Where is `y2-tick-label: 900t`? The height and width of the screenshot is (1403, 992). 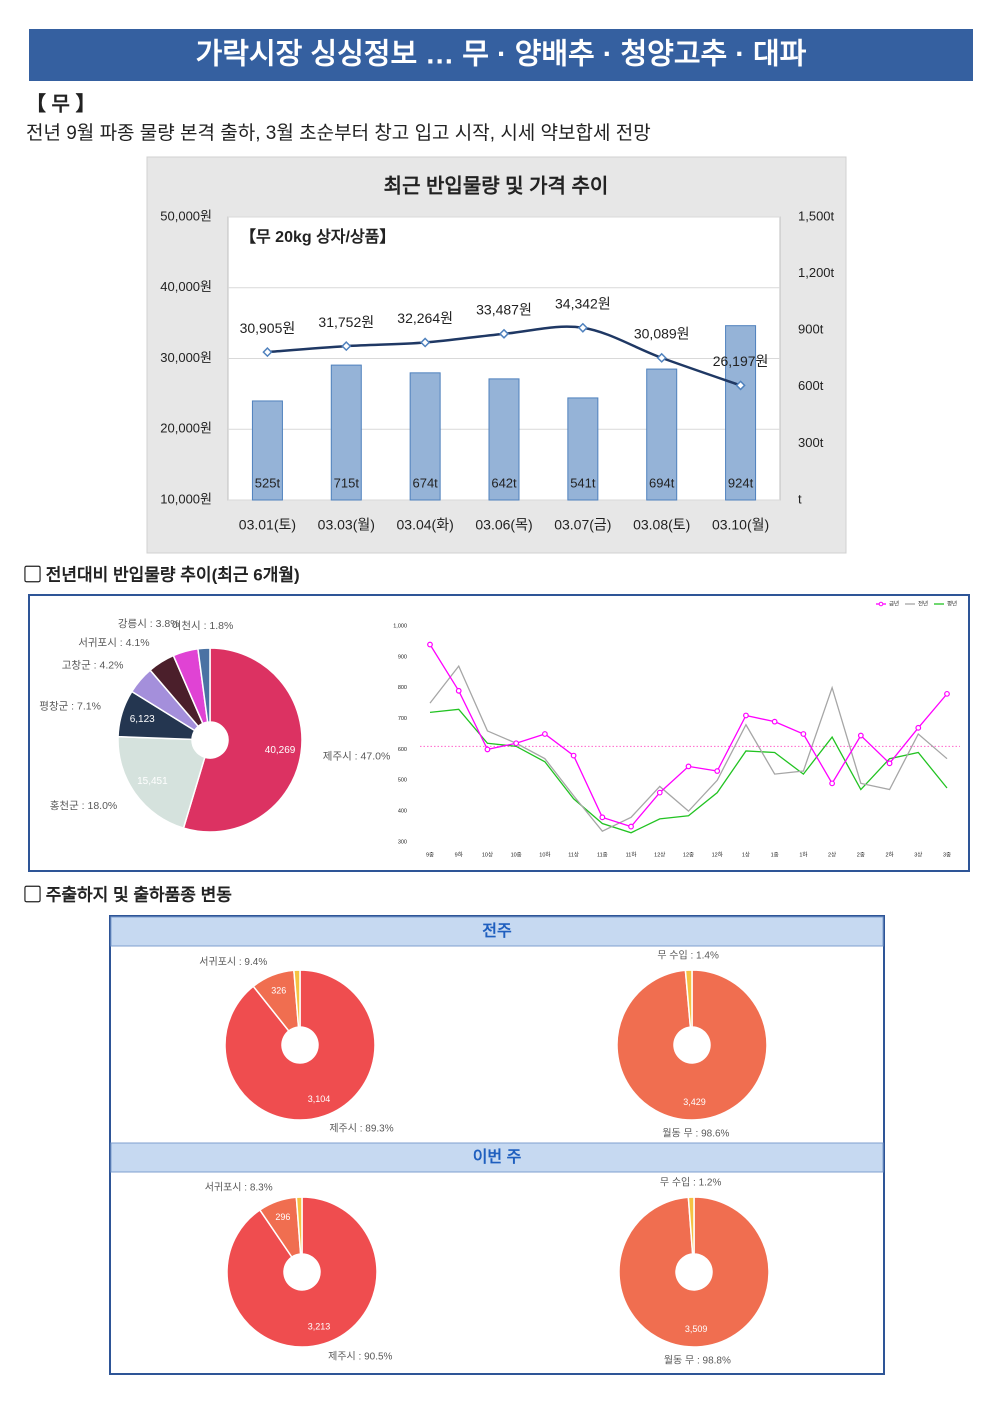 y2-tick-label: 900t is located at coordinates (811, 329).